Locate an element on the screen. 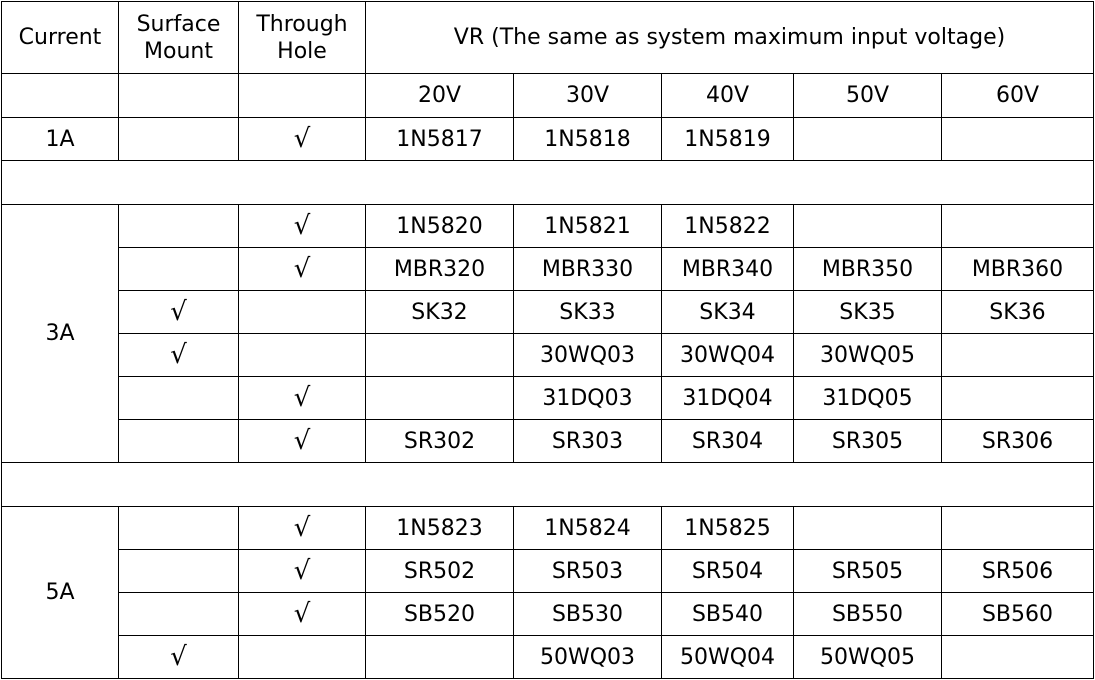 This screenshot has width=1095, height=680. part-cell: SK33 is located at coordinates (587, 312).